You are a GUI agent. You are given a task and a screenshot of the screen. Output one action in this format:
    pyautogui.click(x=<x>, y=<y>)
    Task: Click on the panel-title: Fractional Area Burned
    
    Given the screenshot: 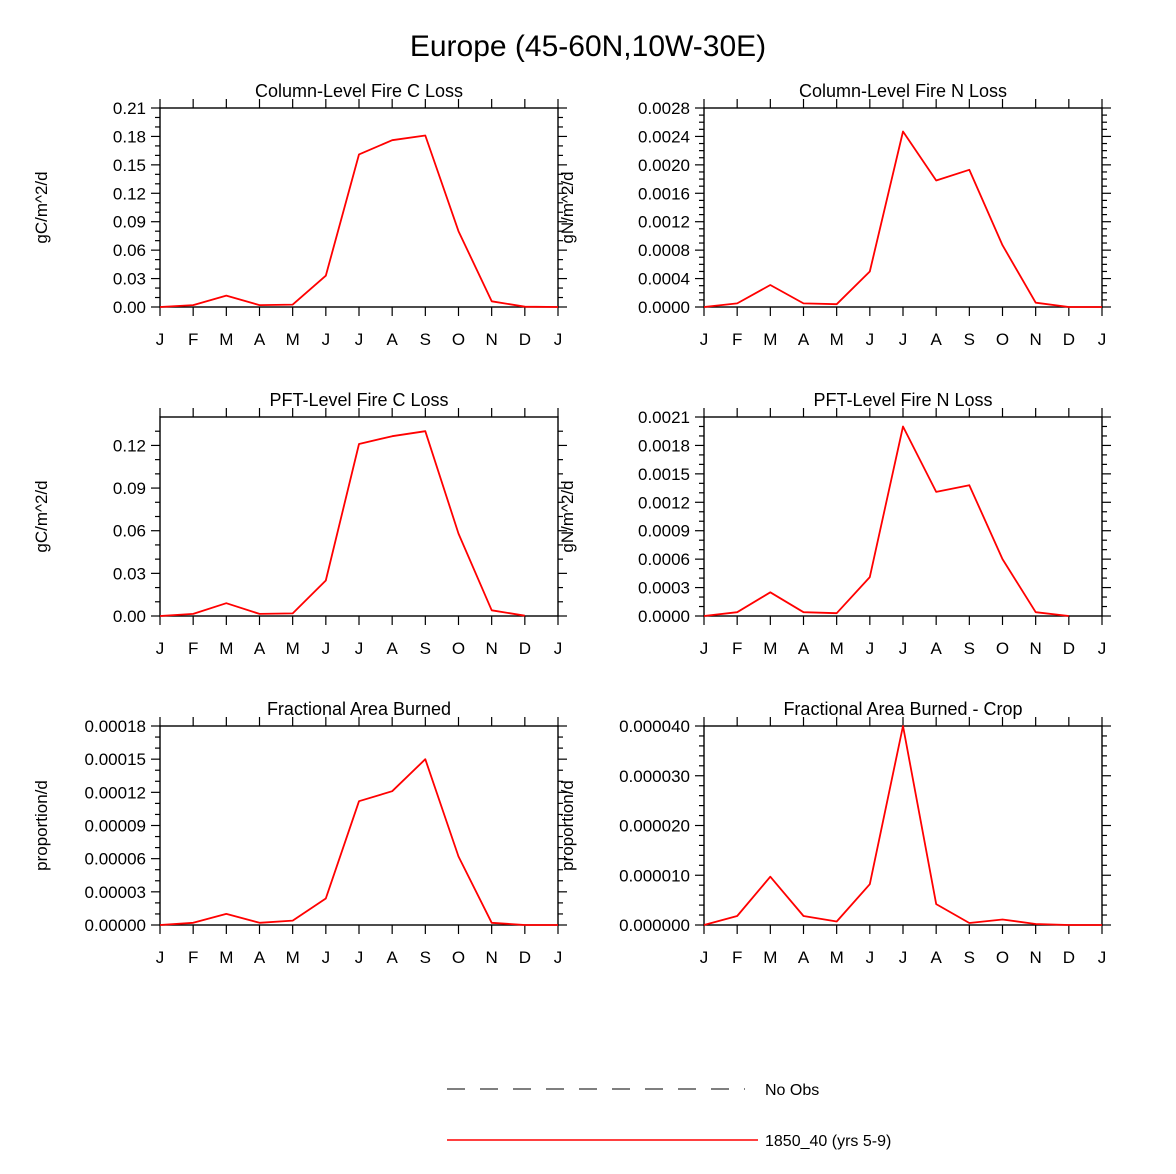 What is the action you would take?
    pyautogui.click(x=359, y=709)
    